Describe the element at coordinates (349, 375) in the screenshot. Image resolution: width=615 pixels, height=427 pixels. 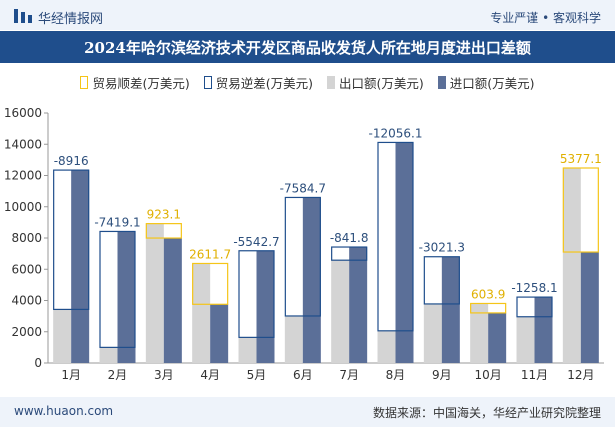
I see `x-tick-label: 7月` at that location.